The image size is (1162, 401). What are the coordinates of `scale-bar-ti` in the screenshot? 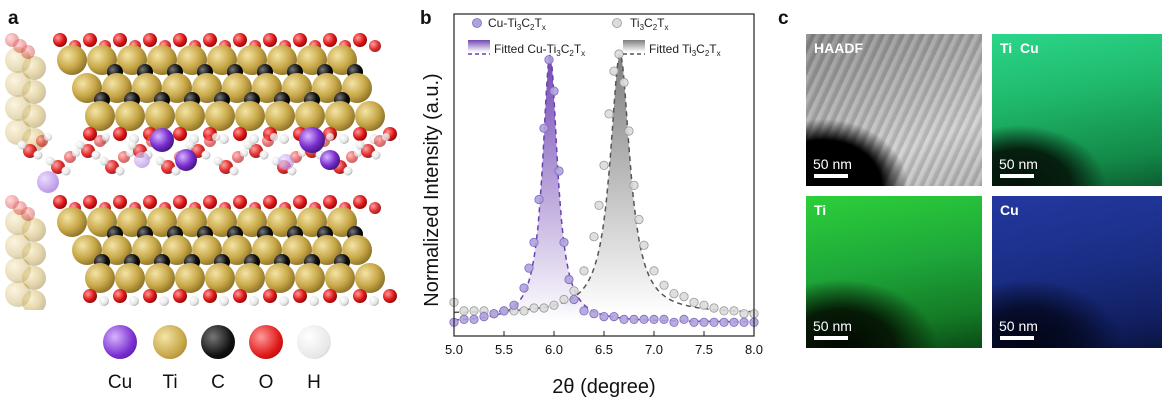 It's located at (831, 338).